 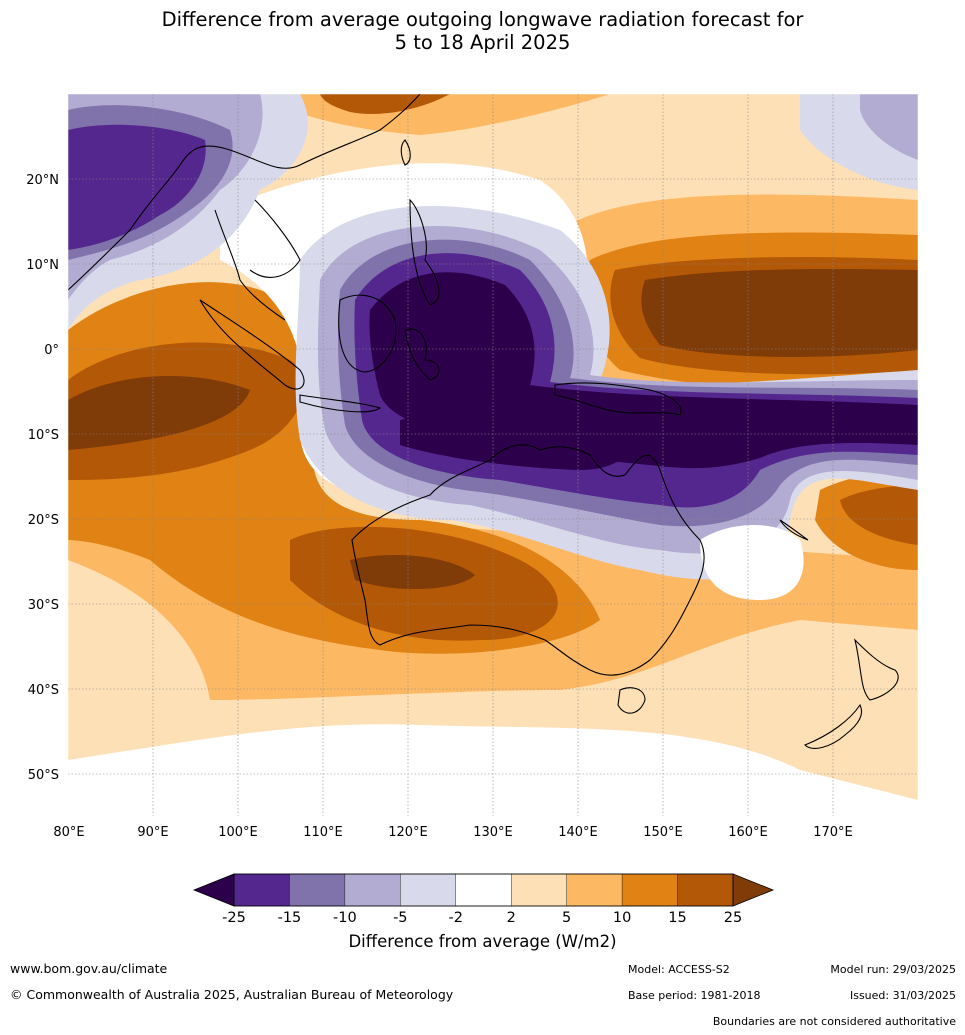 I want to click on latitude-labels: 20°N 10°N 0° 10°S 20°S 30°S 40°S 50°S, so click(x=42, y=478).